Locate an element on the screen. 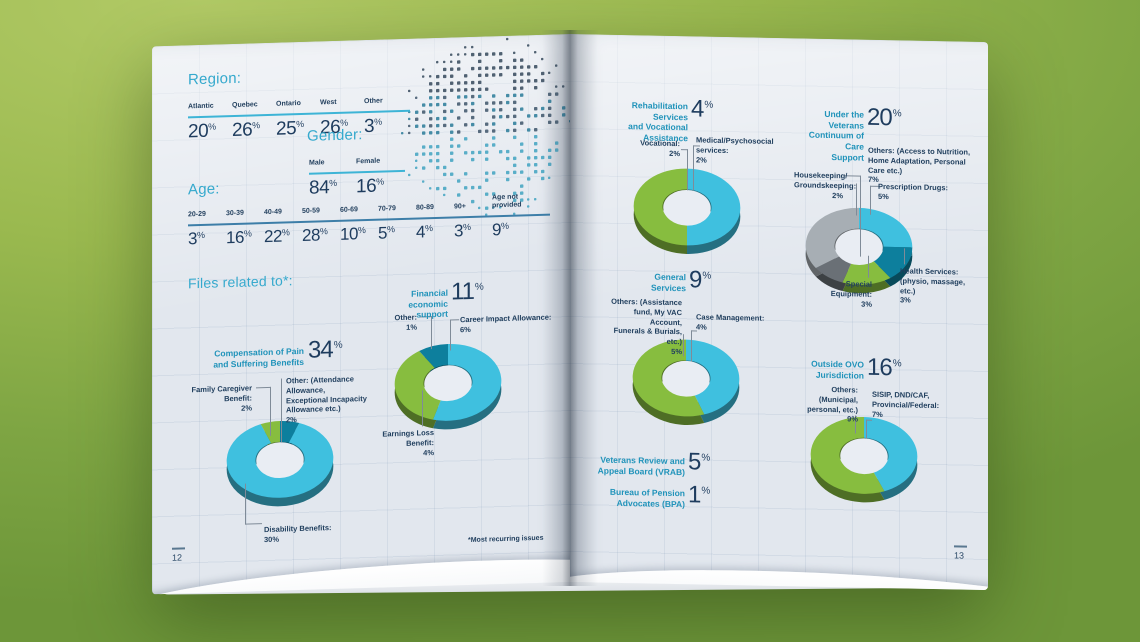  stat-value: 22 is located at coordinates (273, 236).